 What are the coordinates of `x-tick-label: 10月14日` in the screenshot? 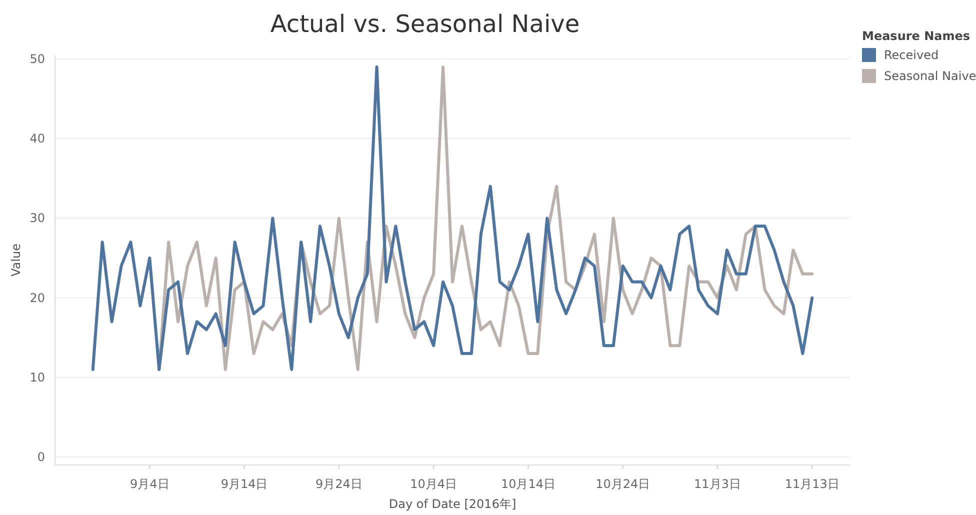 It's located at (528, 484).